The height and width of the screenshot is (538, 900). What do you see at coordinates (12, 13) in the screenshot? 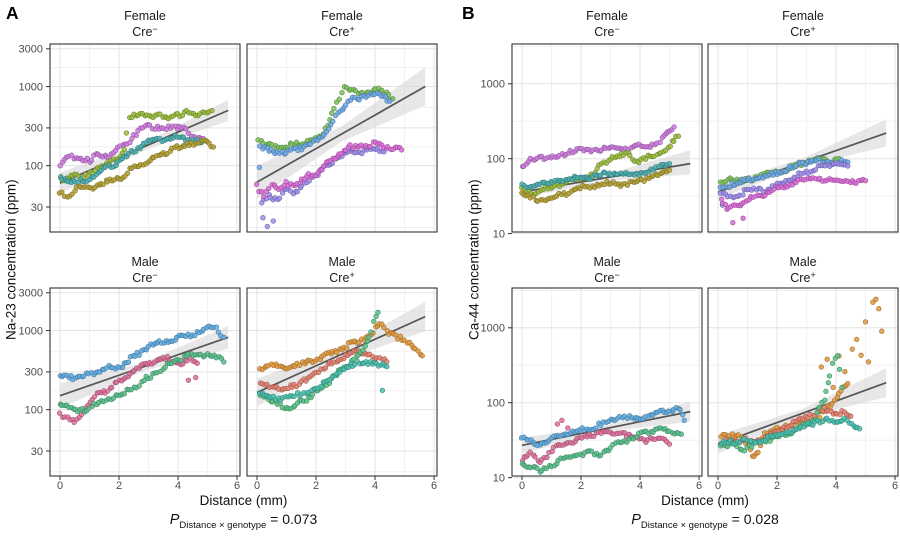
I see `panel-a-letter: A` at bounding box center [12, 13].